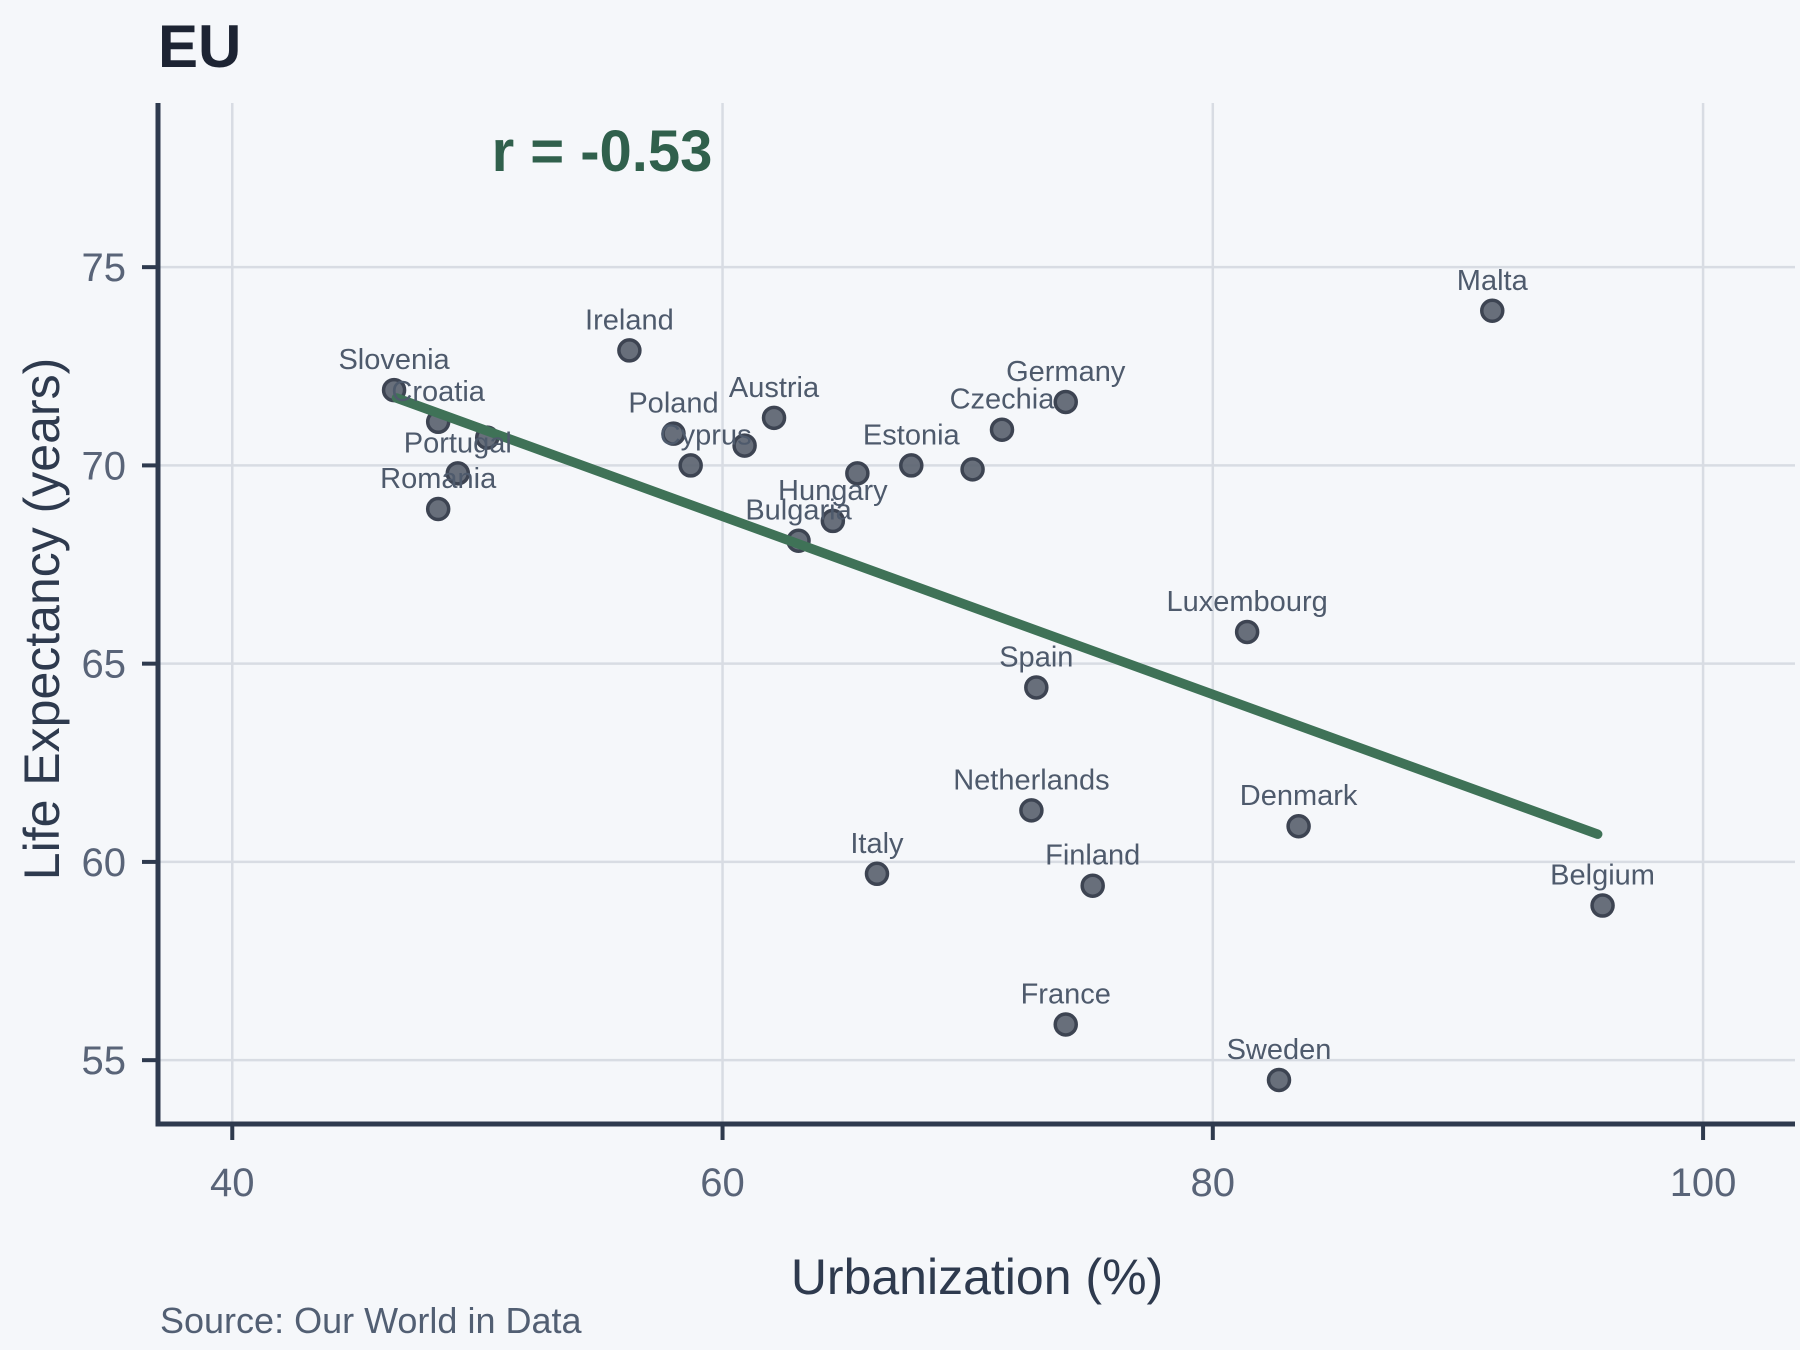 This screenshot has width=1800, height=1350. What do you see at coordinates (877, 844) in the screenshot?
I see `country-label: Italy` at bounding box center [877, 844].